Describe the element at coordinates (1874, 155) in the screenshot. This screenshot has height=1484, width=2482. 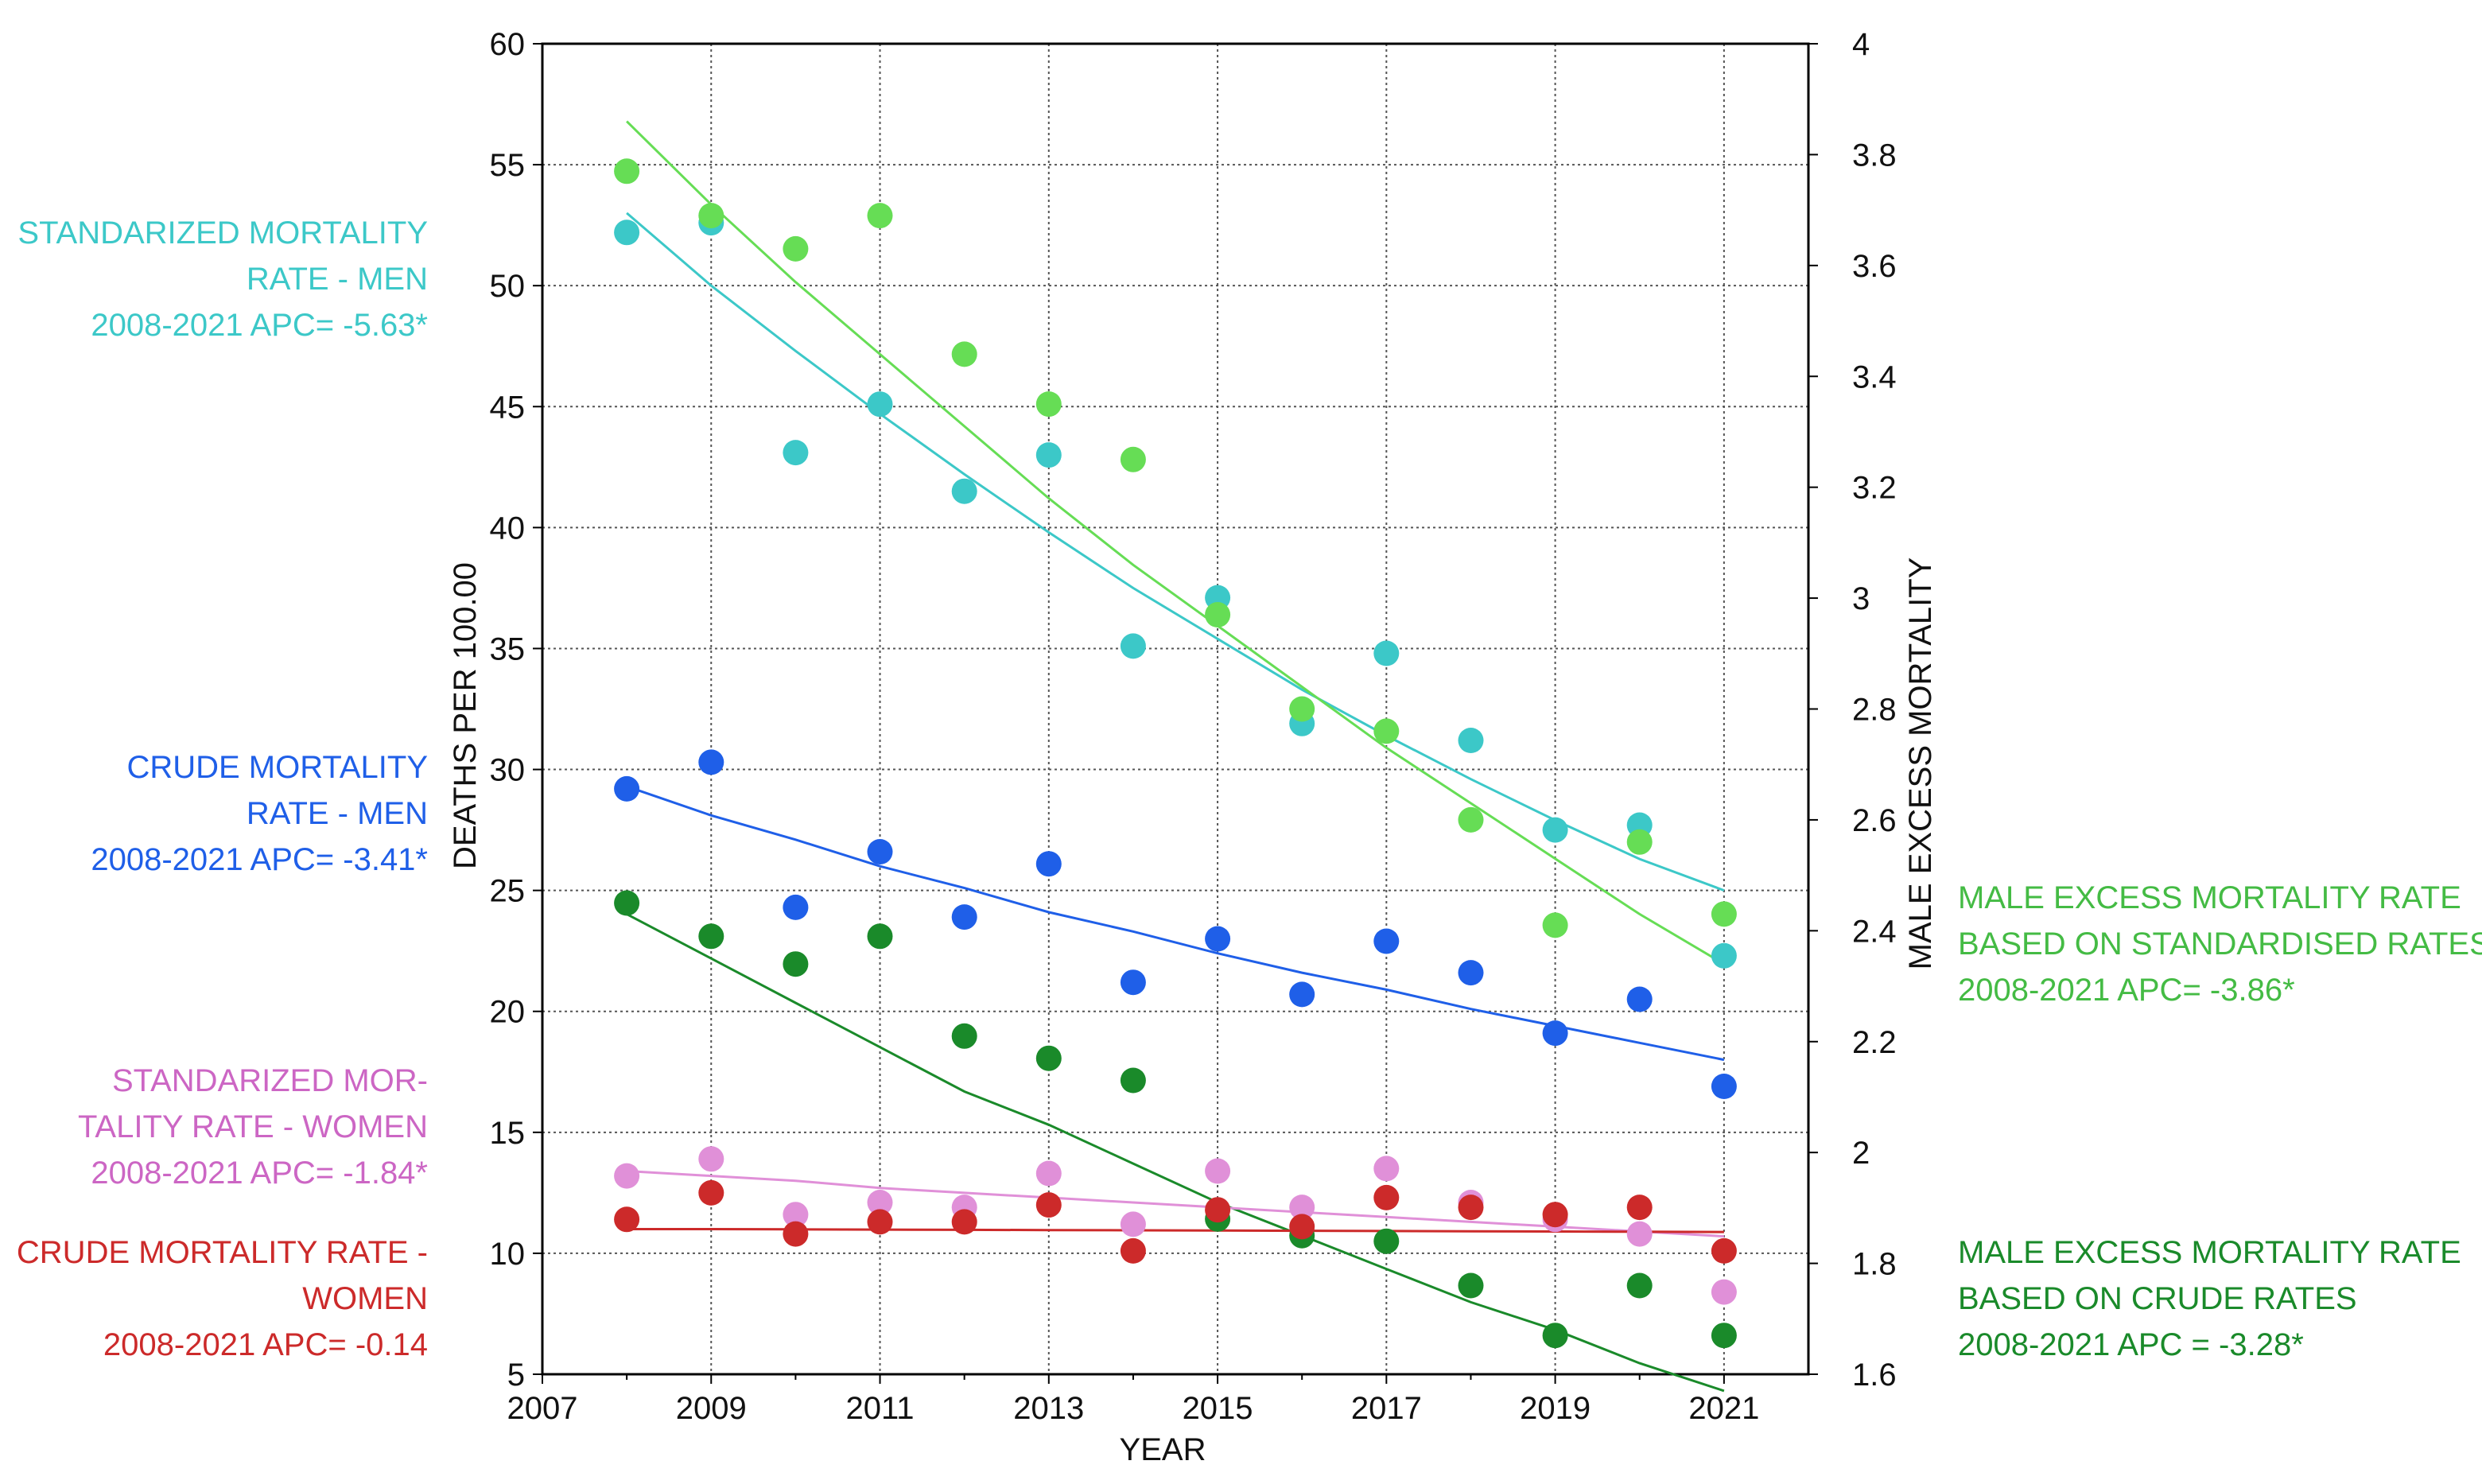
I see `y2-tick-label: 3.8` at that location.